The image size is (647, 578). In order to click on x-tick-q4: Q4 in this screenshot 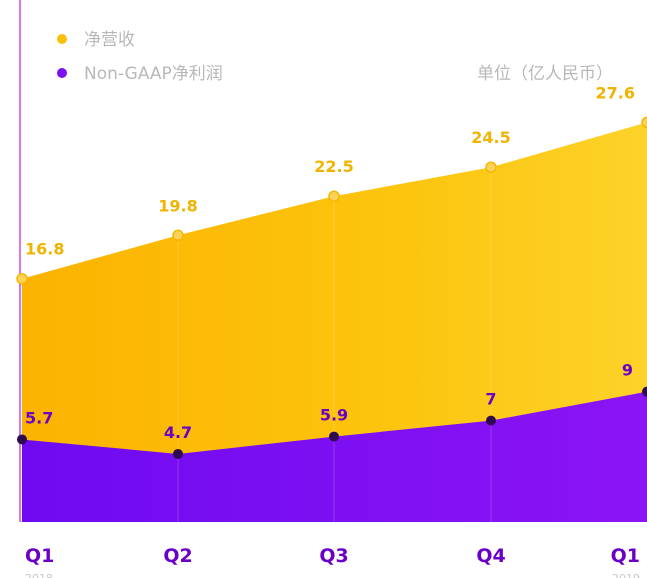, I will do `click(490, 556)`.